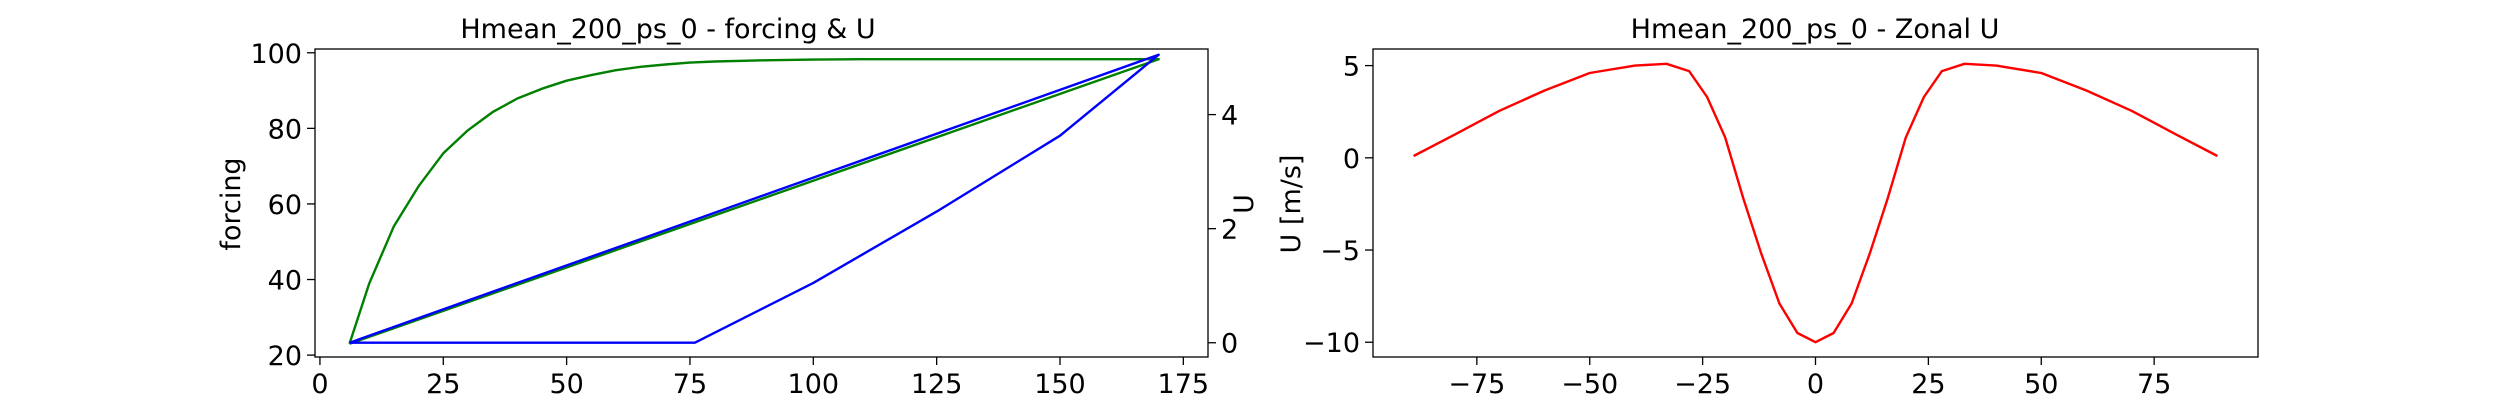 The height and width of the screenshot is (400, 2500). I want to click on y-tick-label: −10, so click(1331, 343).